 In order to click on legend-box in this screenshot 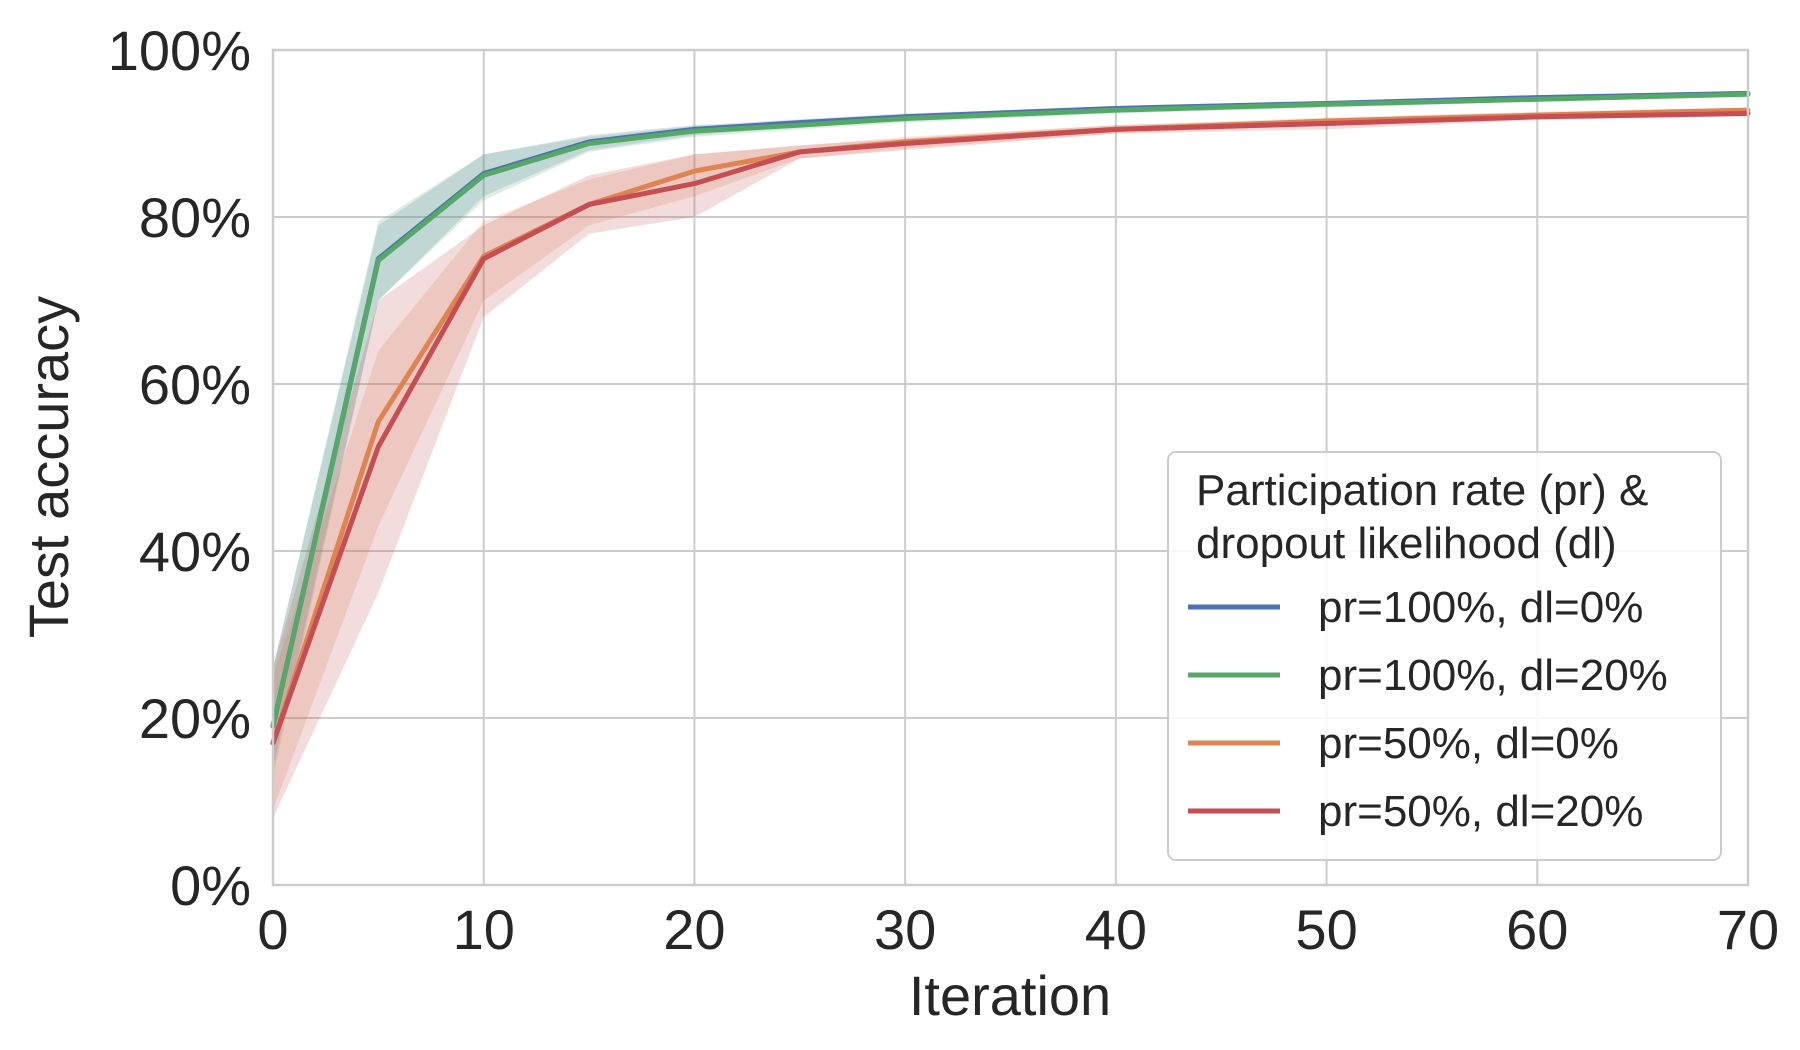, I will do `click(1444, 656)`.